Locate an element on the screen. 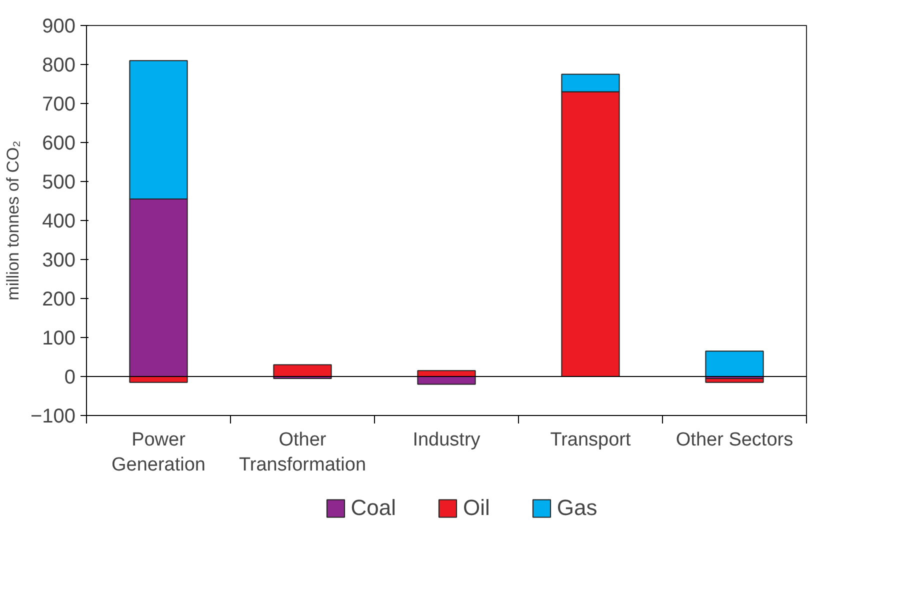 This screenshot has width=905, height=611. y-tick-label: 500 is located at coordinates (59, 183).